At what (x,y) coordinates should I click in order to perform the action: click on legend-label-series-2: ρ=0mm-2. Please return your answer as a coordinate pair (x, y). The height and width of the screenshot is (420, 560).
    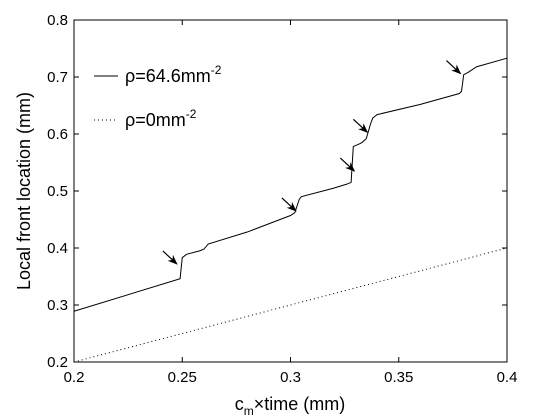
    Looking at the image, I should click on (161, 118).